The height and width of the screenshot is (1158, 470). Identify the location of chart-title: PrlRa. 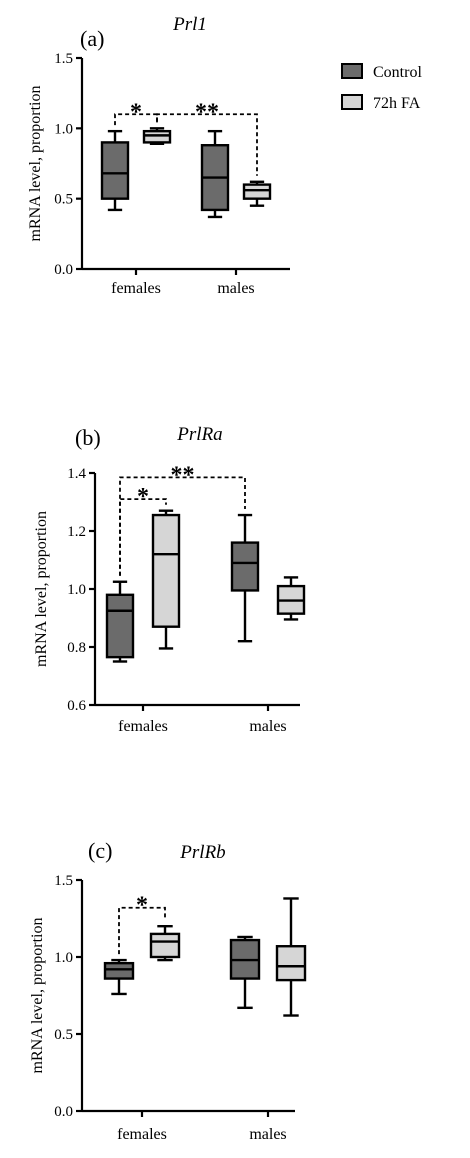
(199, 434).